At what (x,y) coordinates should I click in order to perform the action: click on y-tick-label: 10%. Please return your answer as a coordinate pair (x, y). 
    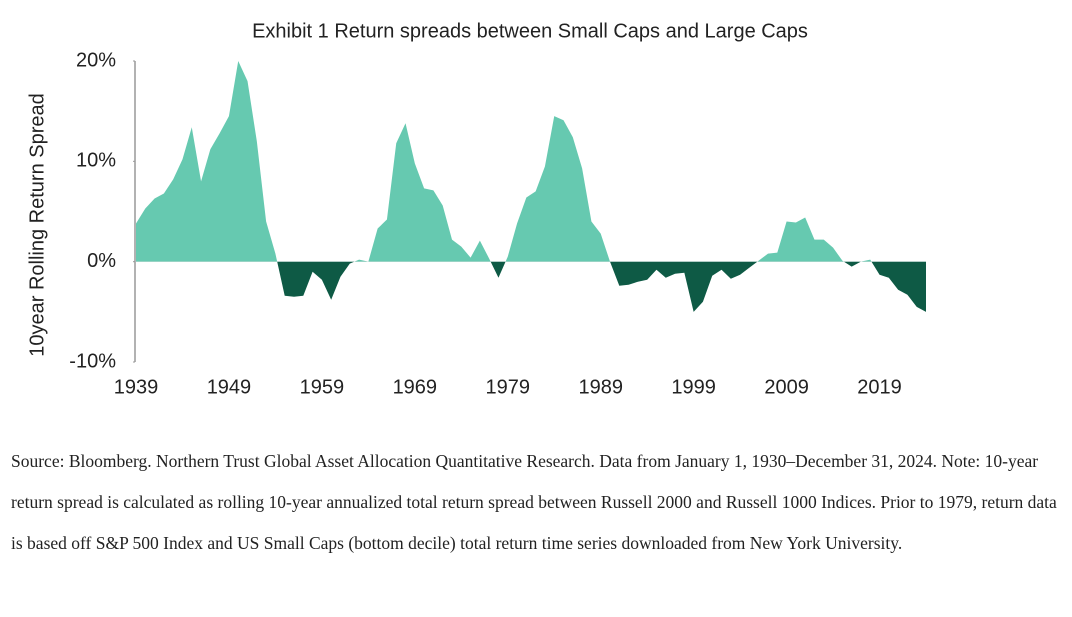
    Looking at the image, I should click on (96, 161).